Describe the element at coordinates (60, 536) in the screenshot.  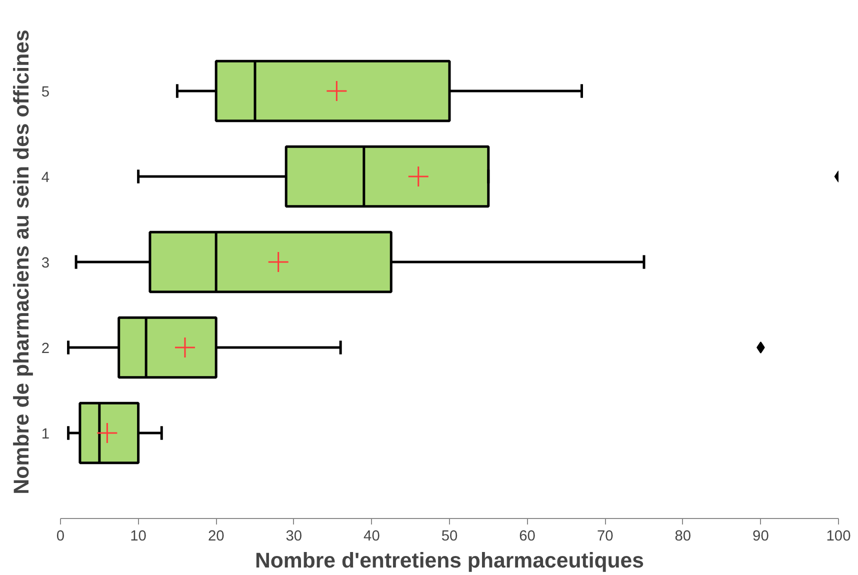
I see `x-tick-label: 0` at that location.